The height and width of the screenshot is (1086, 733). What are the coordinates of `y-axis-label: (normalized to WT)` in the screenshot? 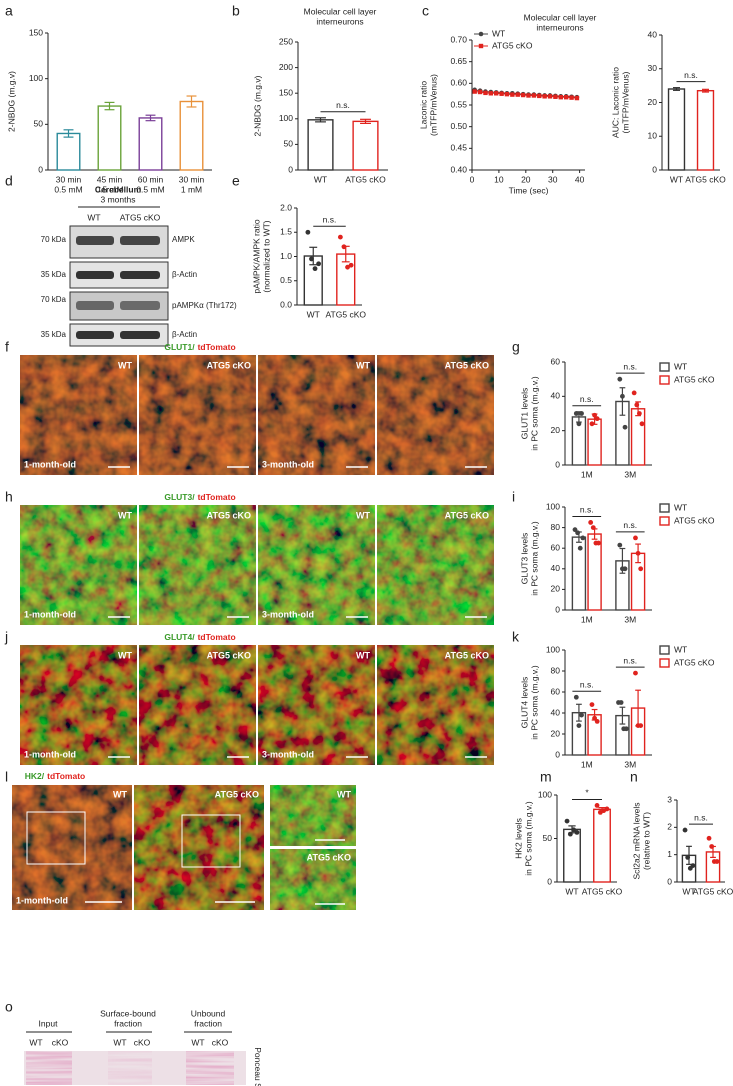 It's located at (266, 256).